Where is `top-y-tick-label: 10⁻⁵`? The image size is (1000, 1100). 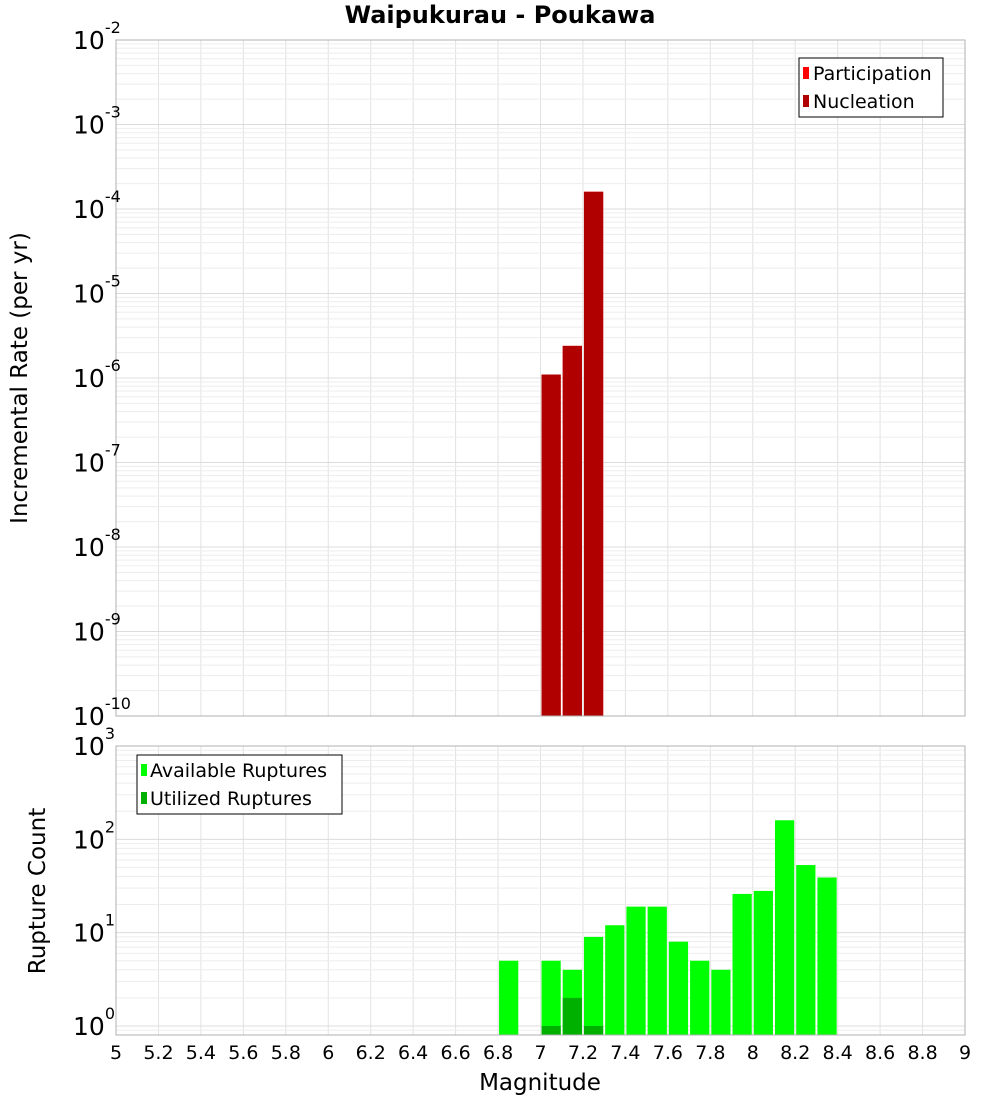 top-y-tick-label: 10⁻⁵ is located at coordinates (97, 290).